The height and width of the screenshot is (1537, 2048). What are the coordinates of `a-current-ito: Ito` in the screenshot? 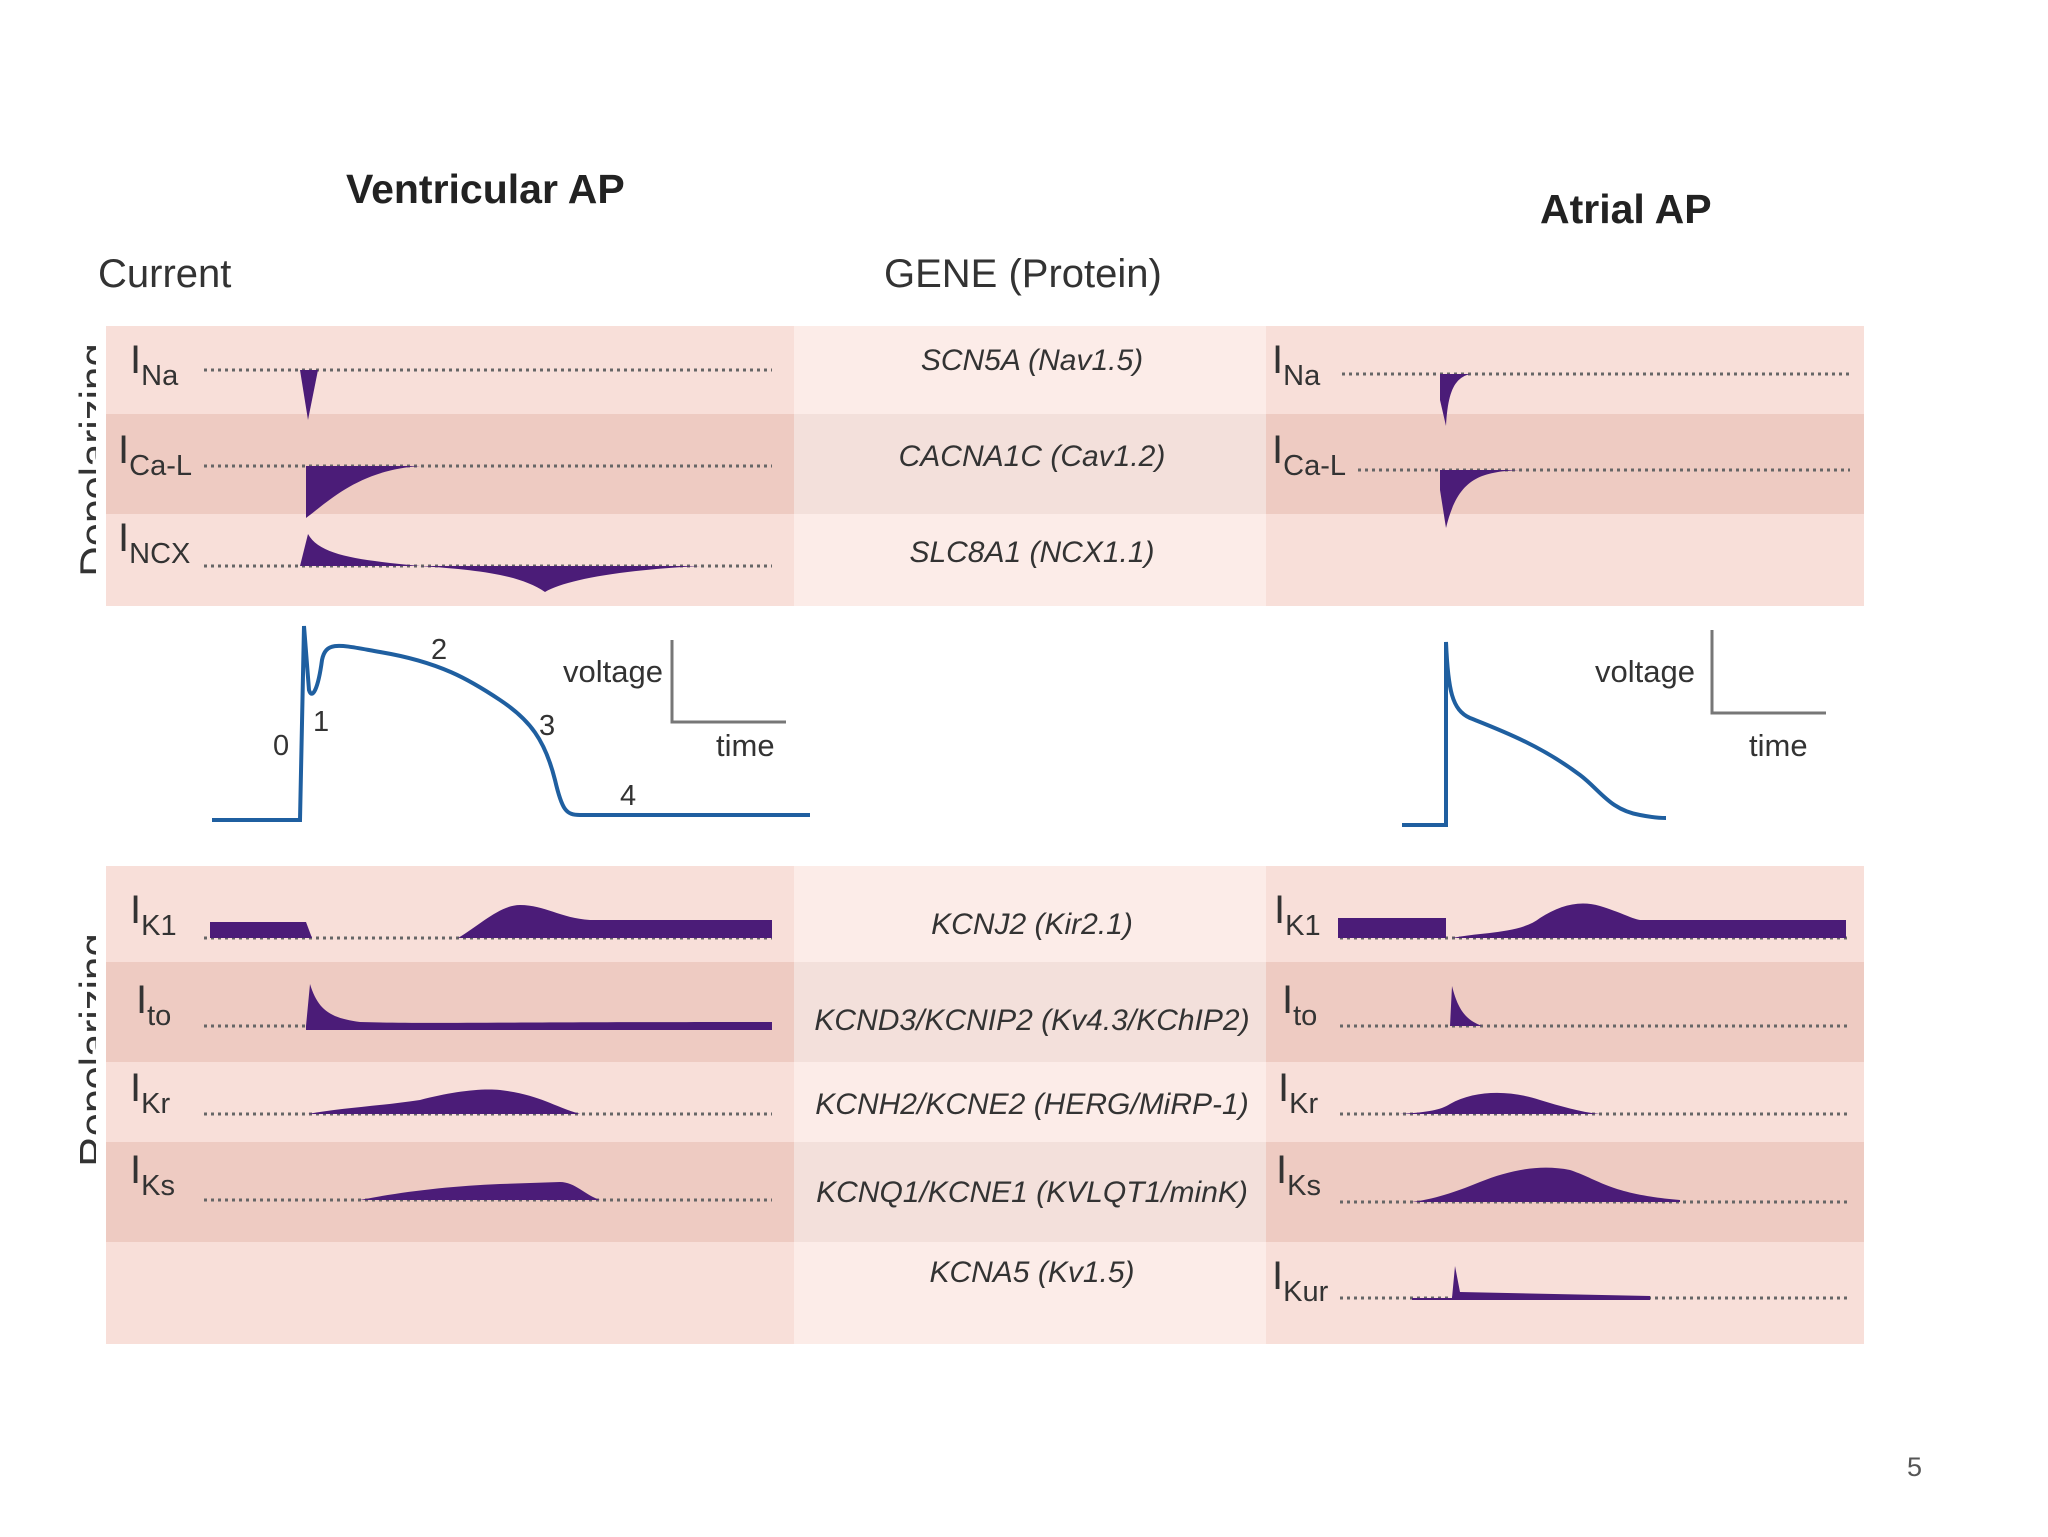 It's located at (1300, 1005).